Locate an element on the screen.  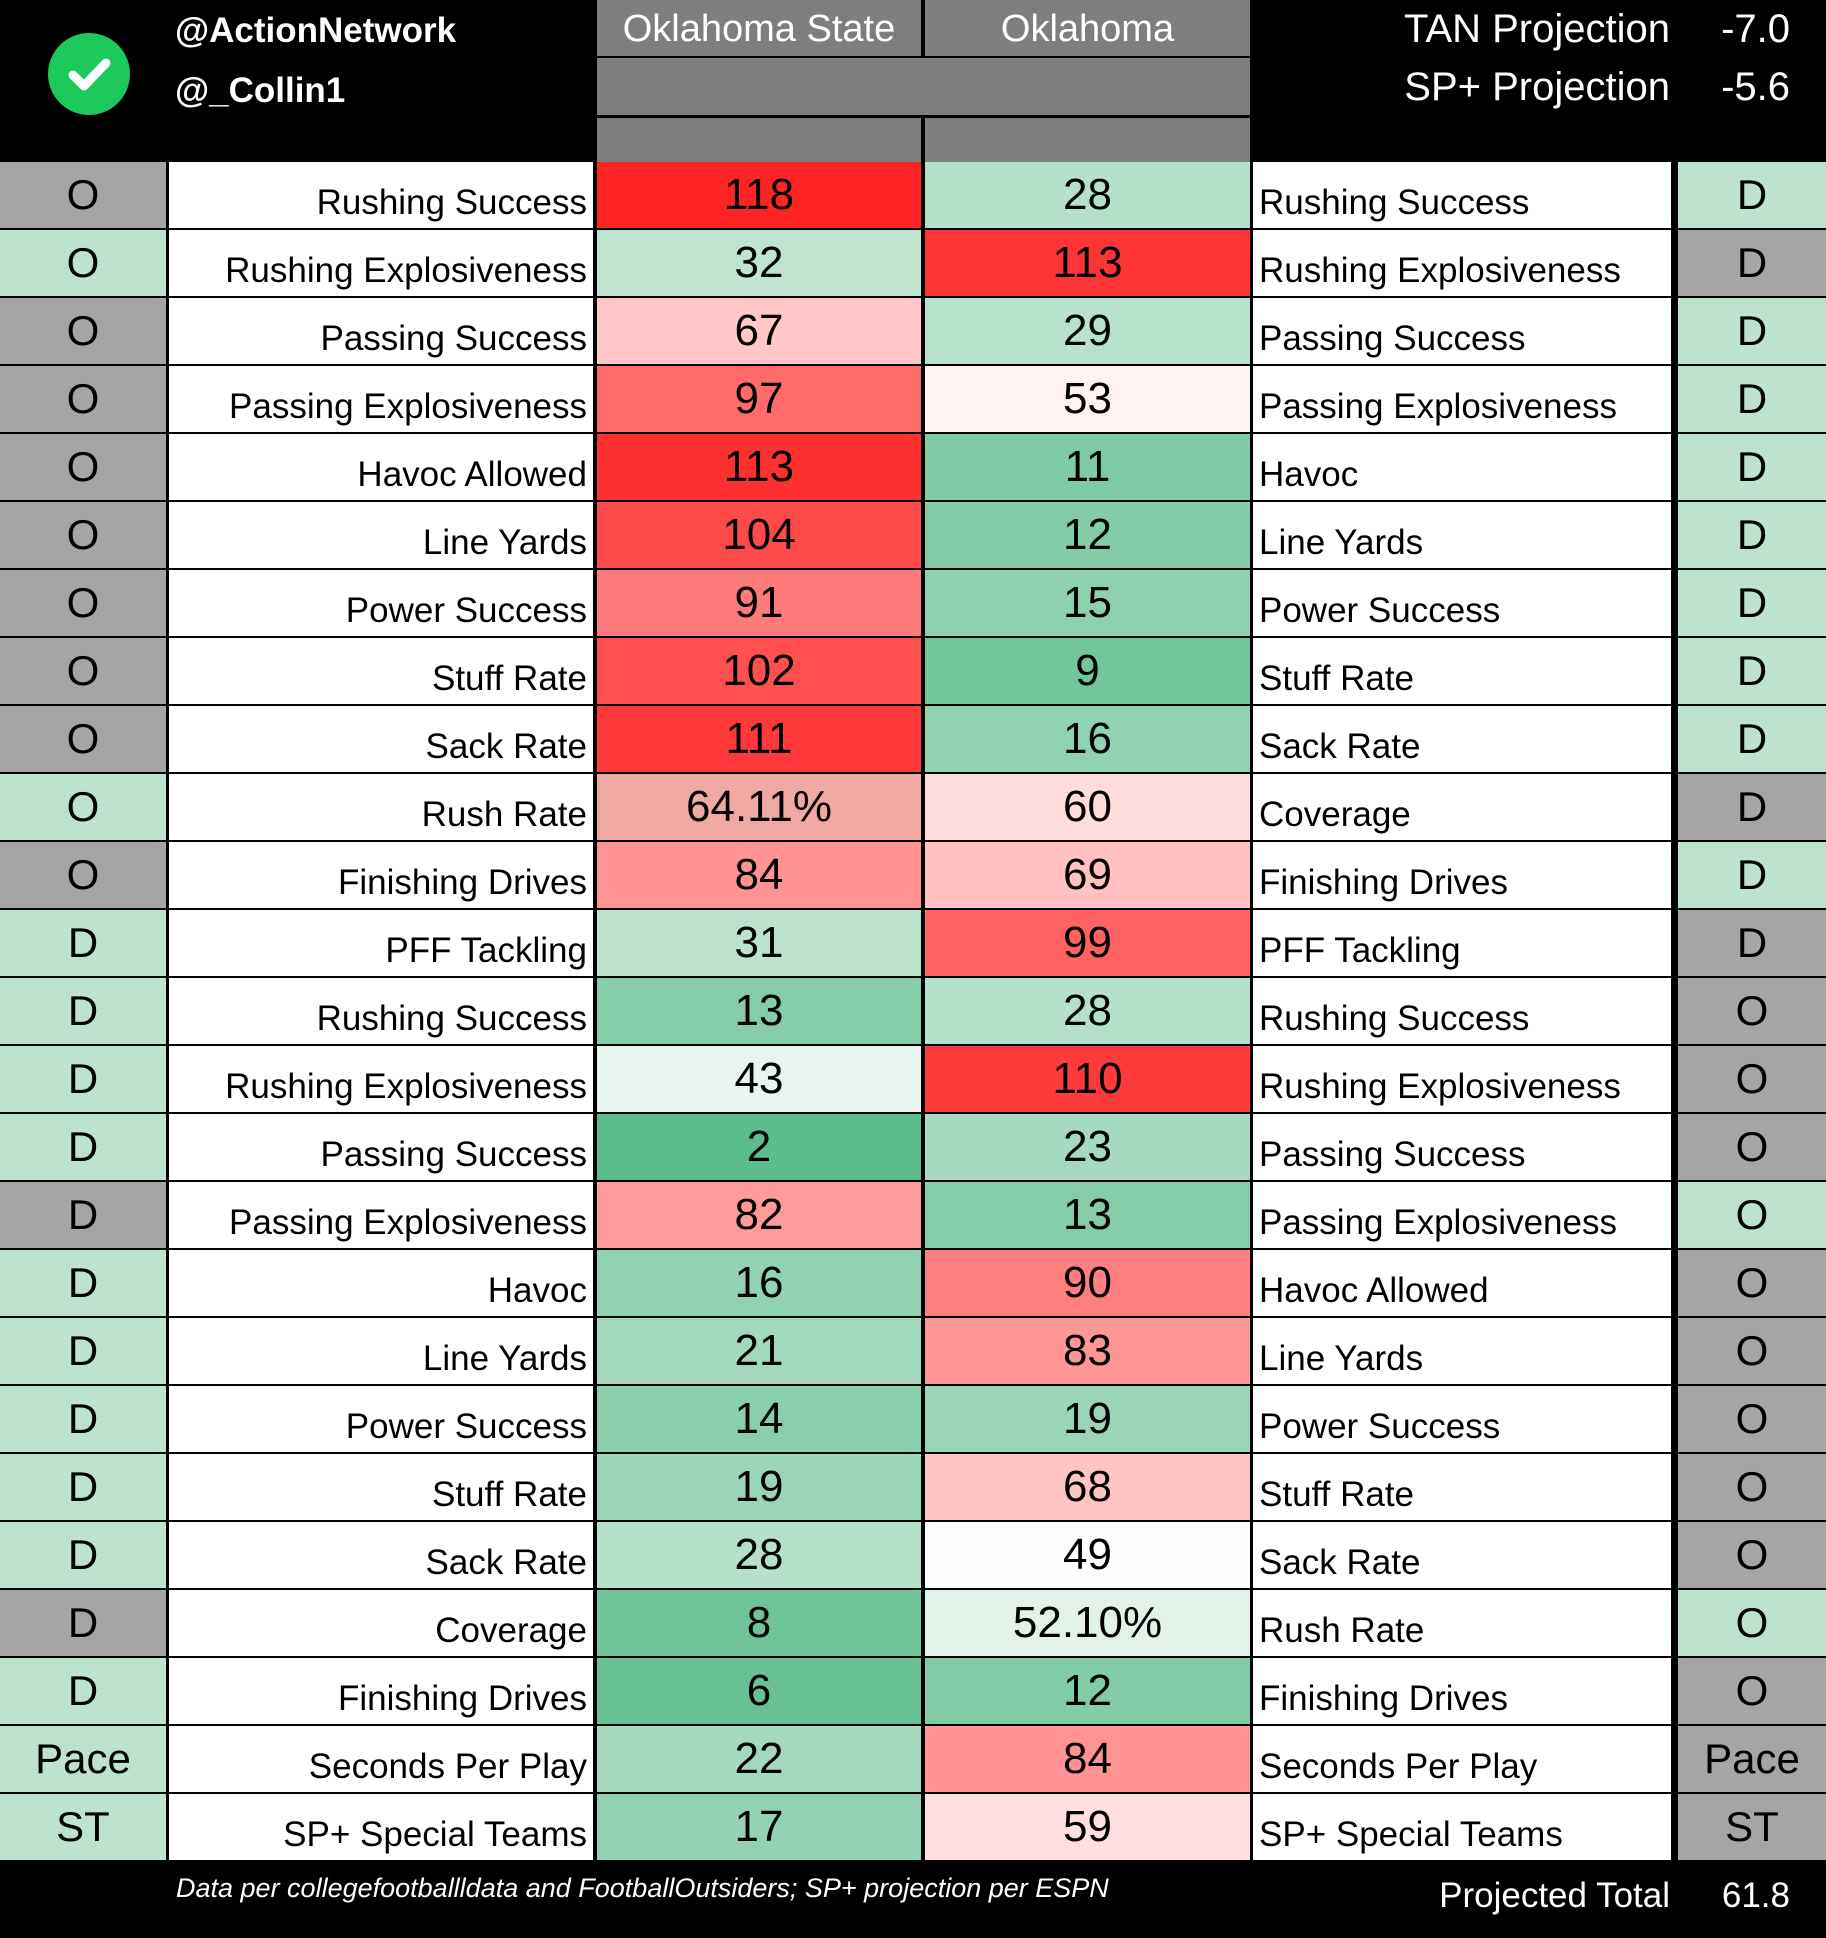
projected-total-label: Projected Total is located at coordinates (1554, 1895).